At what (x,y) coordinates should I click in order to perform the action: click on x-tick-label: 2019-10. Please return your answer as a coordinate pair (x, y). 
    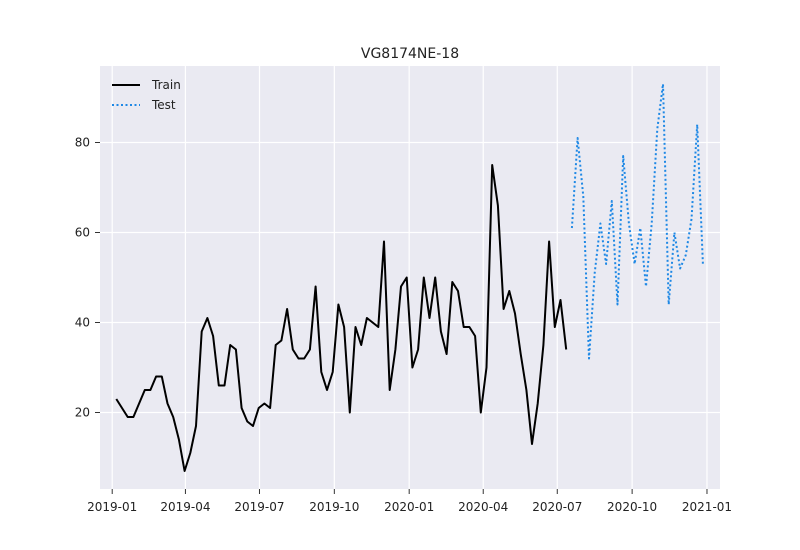
    Looking at the image, I should click on (334, 507).